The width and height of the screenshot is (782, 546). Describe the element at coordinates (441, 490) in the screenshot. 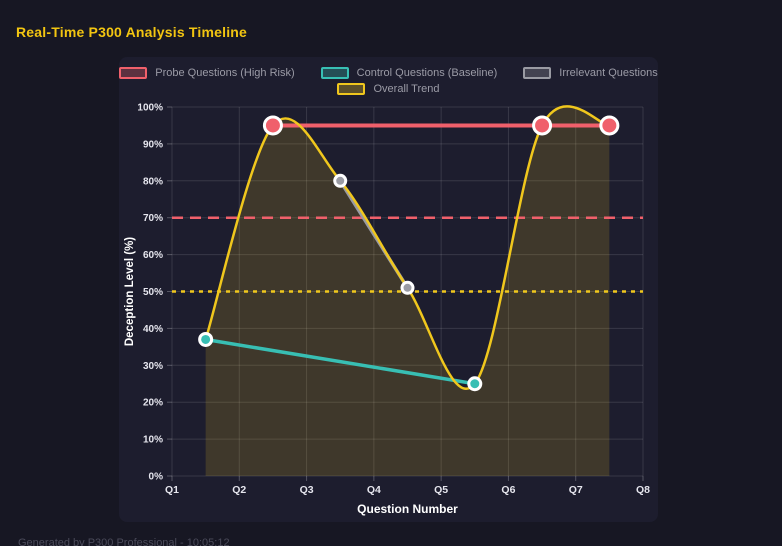

I see `x-tick-label: Q5` at that location.